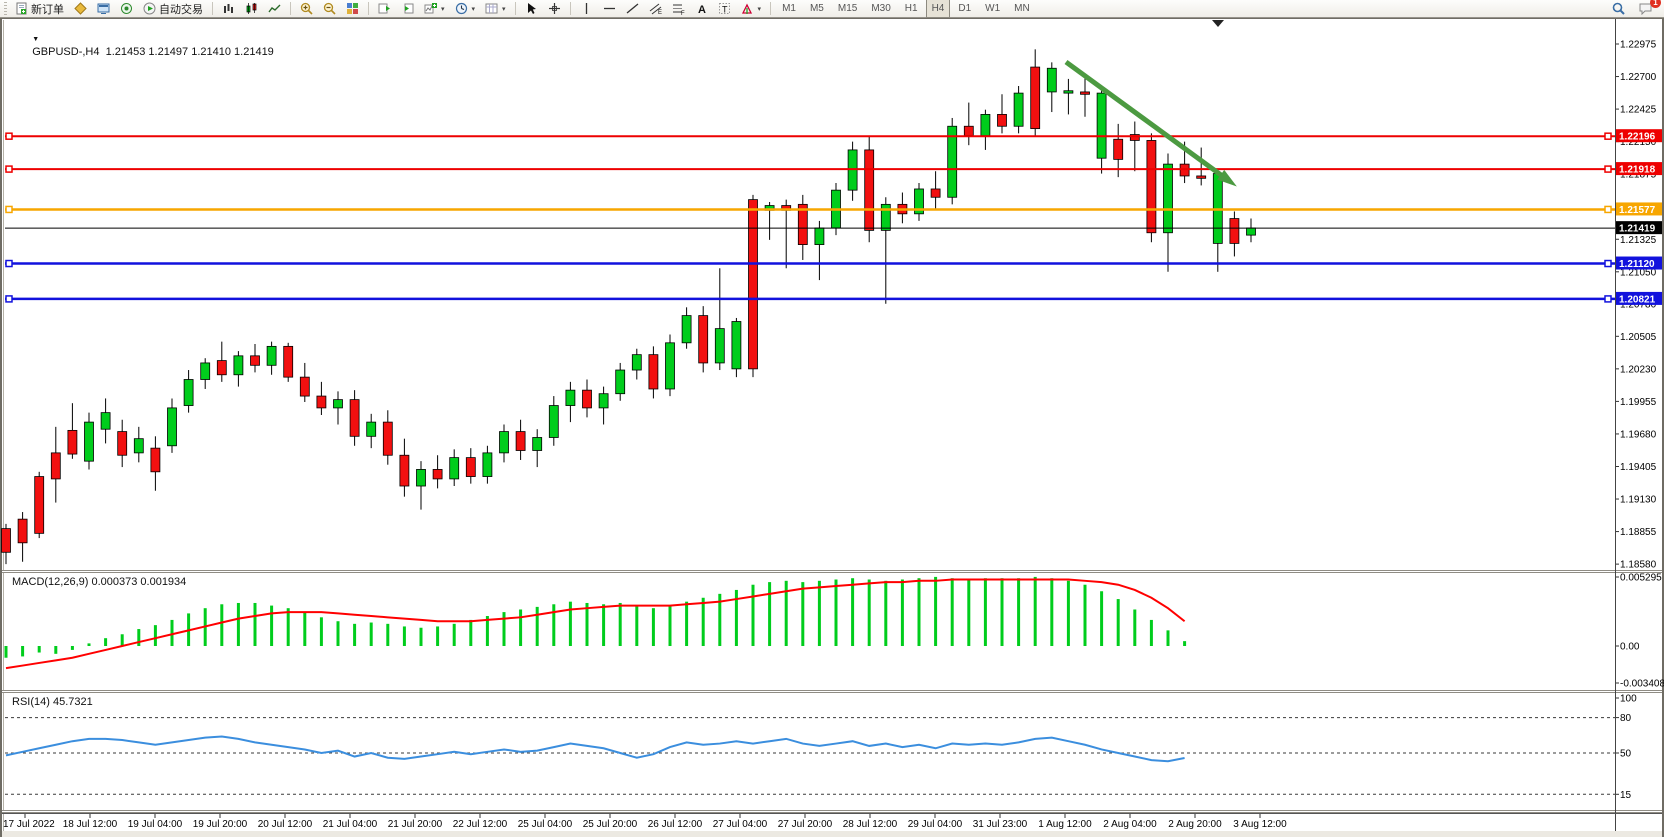  What do you see at coordinates (1143, 118) in the screenshot?
I see `trend-arrow-annotation` at bounding box center [1143, 118].